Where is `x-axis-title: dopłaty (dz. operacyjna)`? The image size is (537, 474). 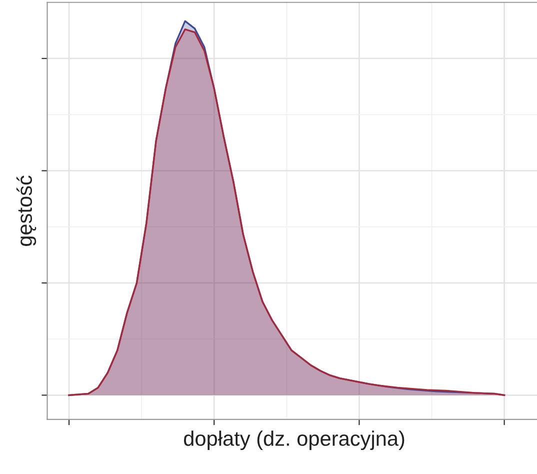
x-axis-title: dopłaty (dz. operacyjna) is located at coordinates (294, 440).